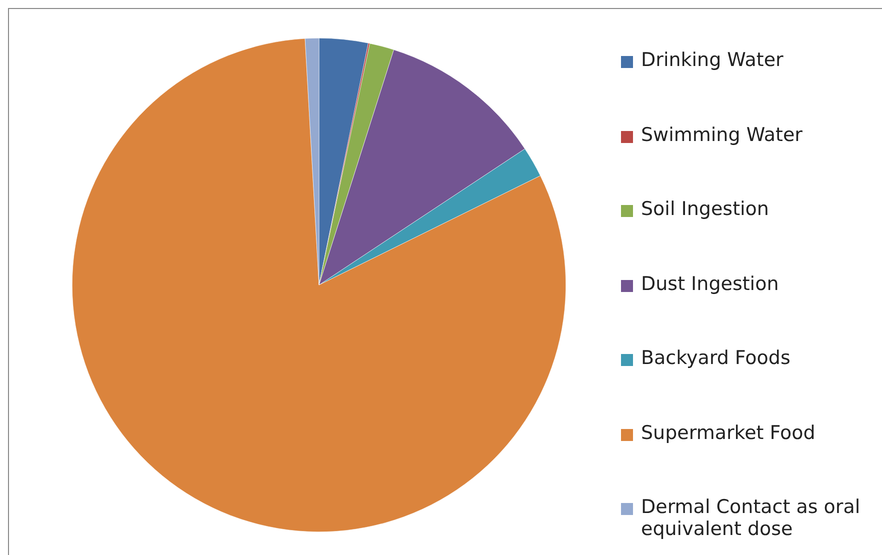 The height and width of the screenshot is (555, 882). What do you see at coordinates (751, 518) in the screenshot?
I see `legend-label: Dermal Contact as oral equivalent dose` at bounding box center [751, 518].